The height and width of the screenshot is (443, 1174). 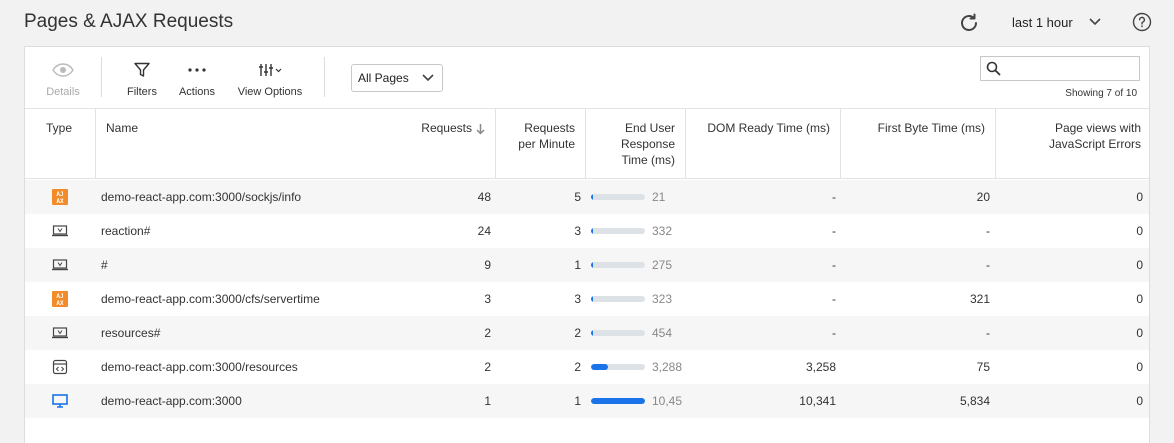 I want to click on actions-button: Actions, so click(x=197, y=79).